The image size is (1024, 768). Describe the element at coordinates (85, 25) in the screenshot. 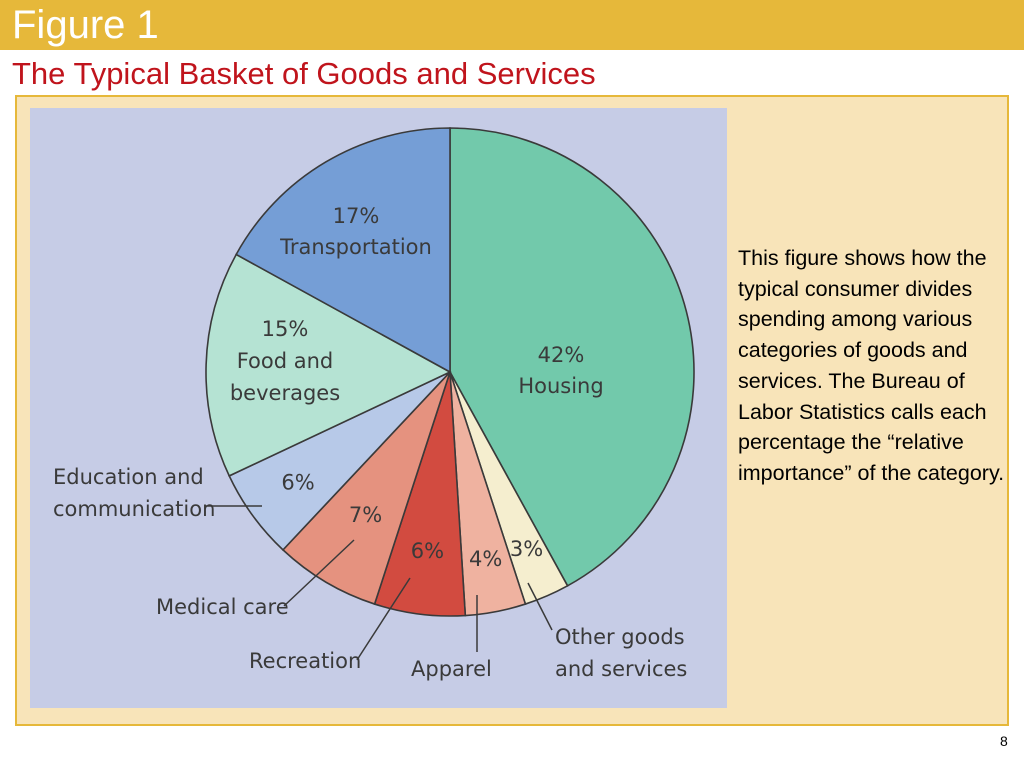

I see `figure-title: Figure 1` at that location.